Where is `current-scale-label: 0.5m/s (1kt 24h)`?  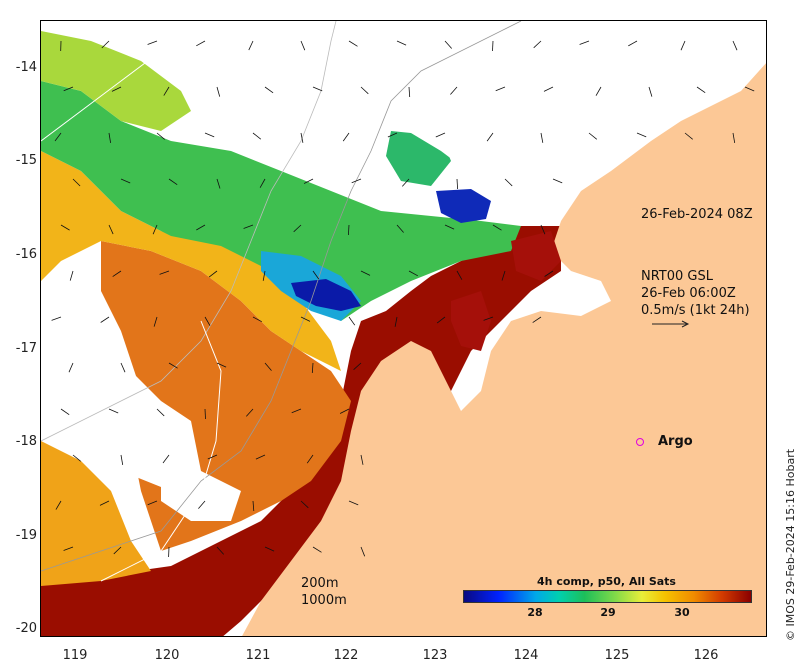
current-scale-label: 0.5m/s (1kt 24h) is located at coordinates (695, 310).